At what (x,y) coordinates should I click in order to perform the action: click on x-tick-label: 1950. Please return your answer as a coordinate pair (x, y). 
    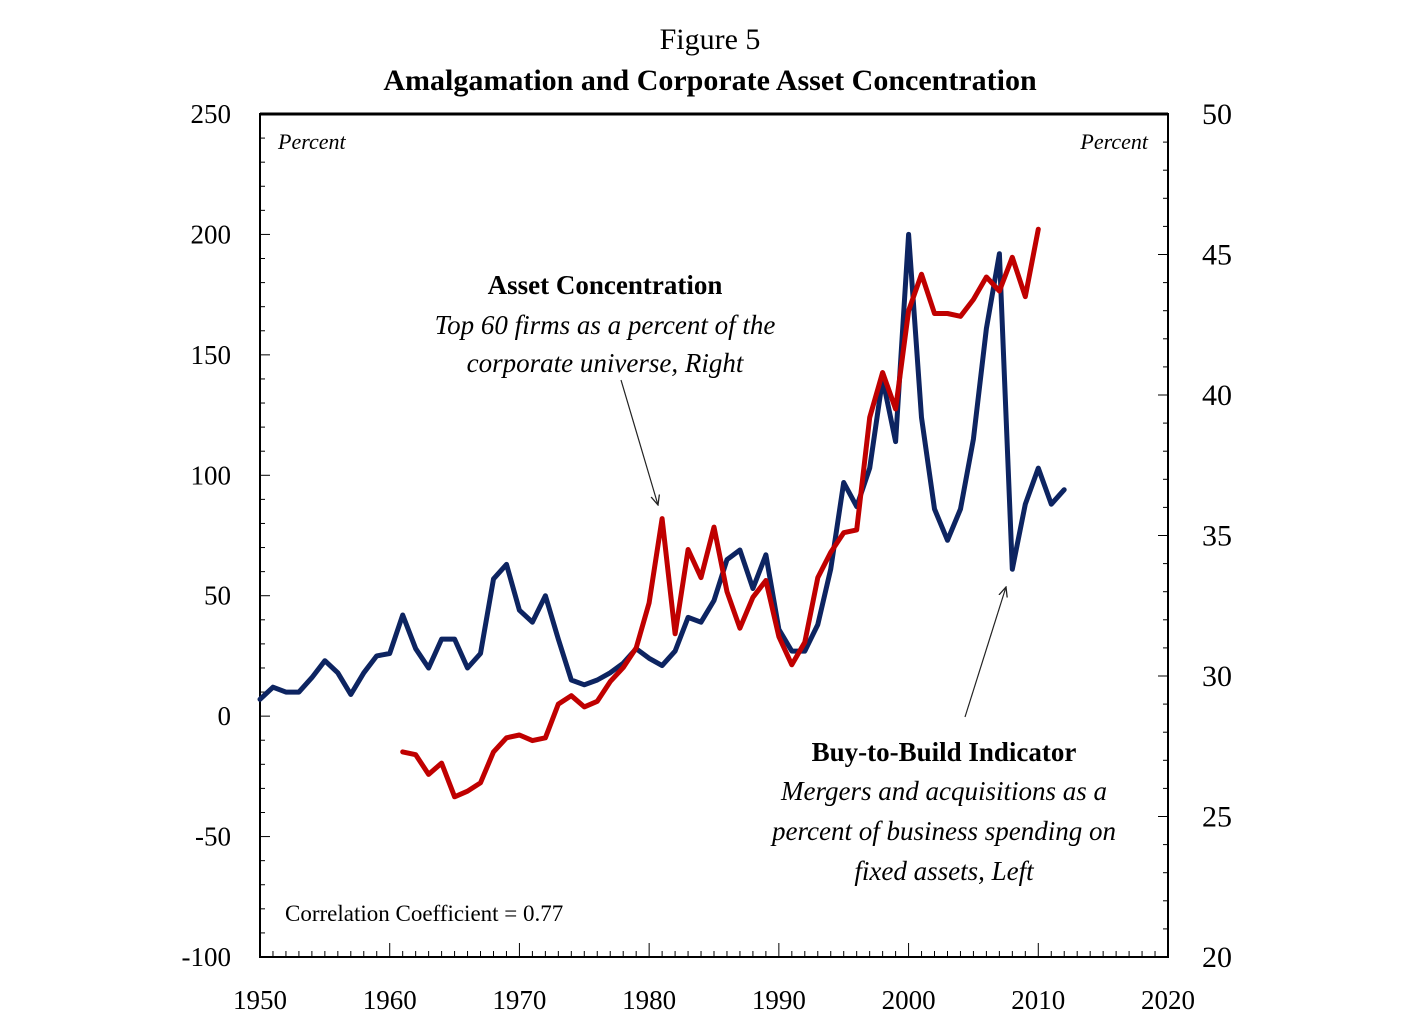
    Looking at the image, I should click on (260, 1000).